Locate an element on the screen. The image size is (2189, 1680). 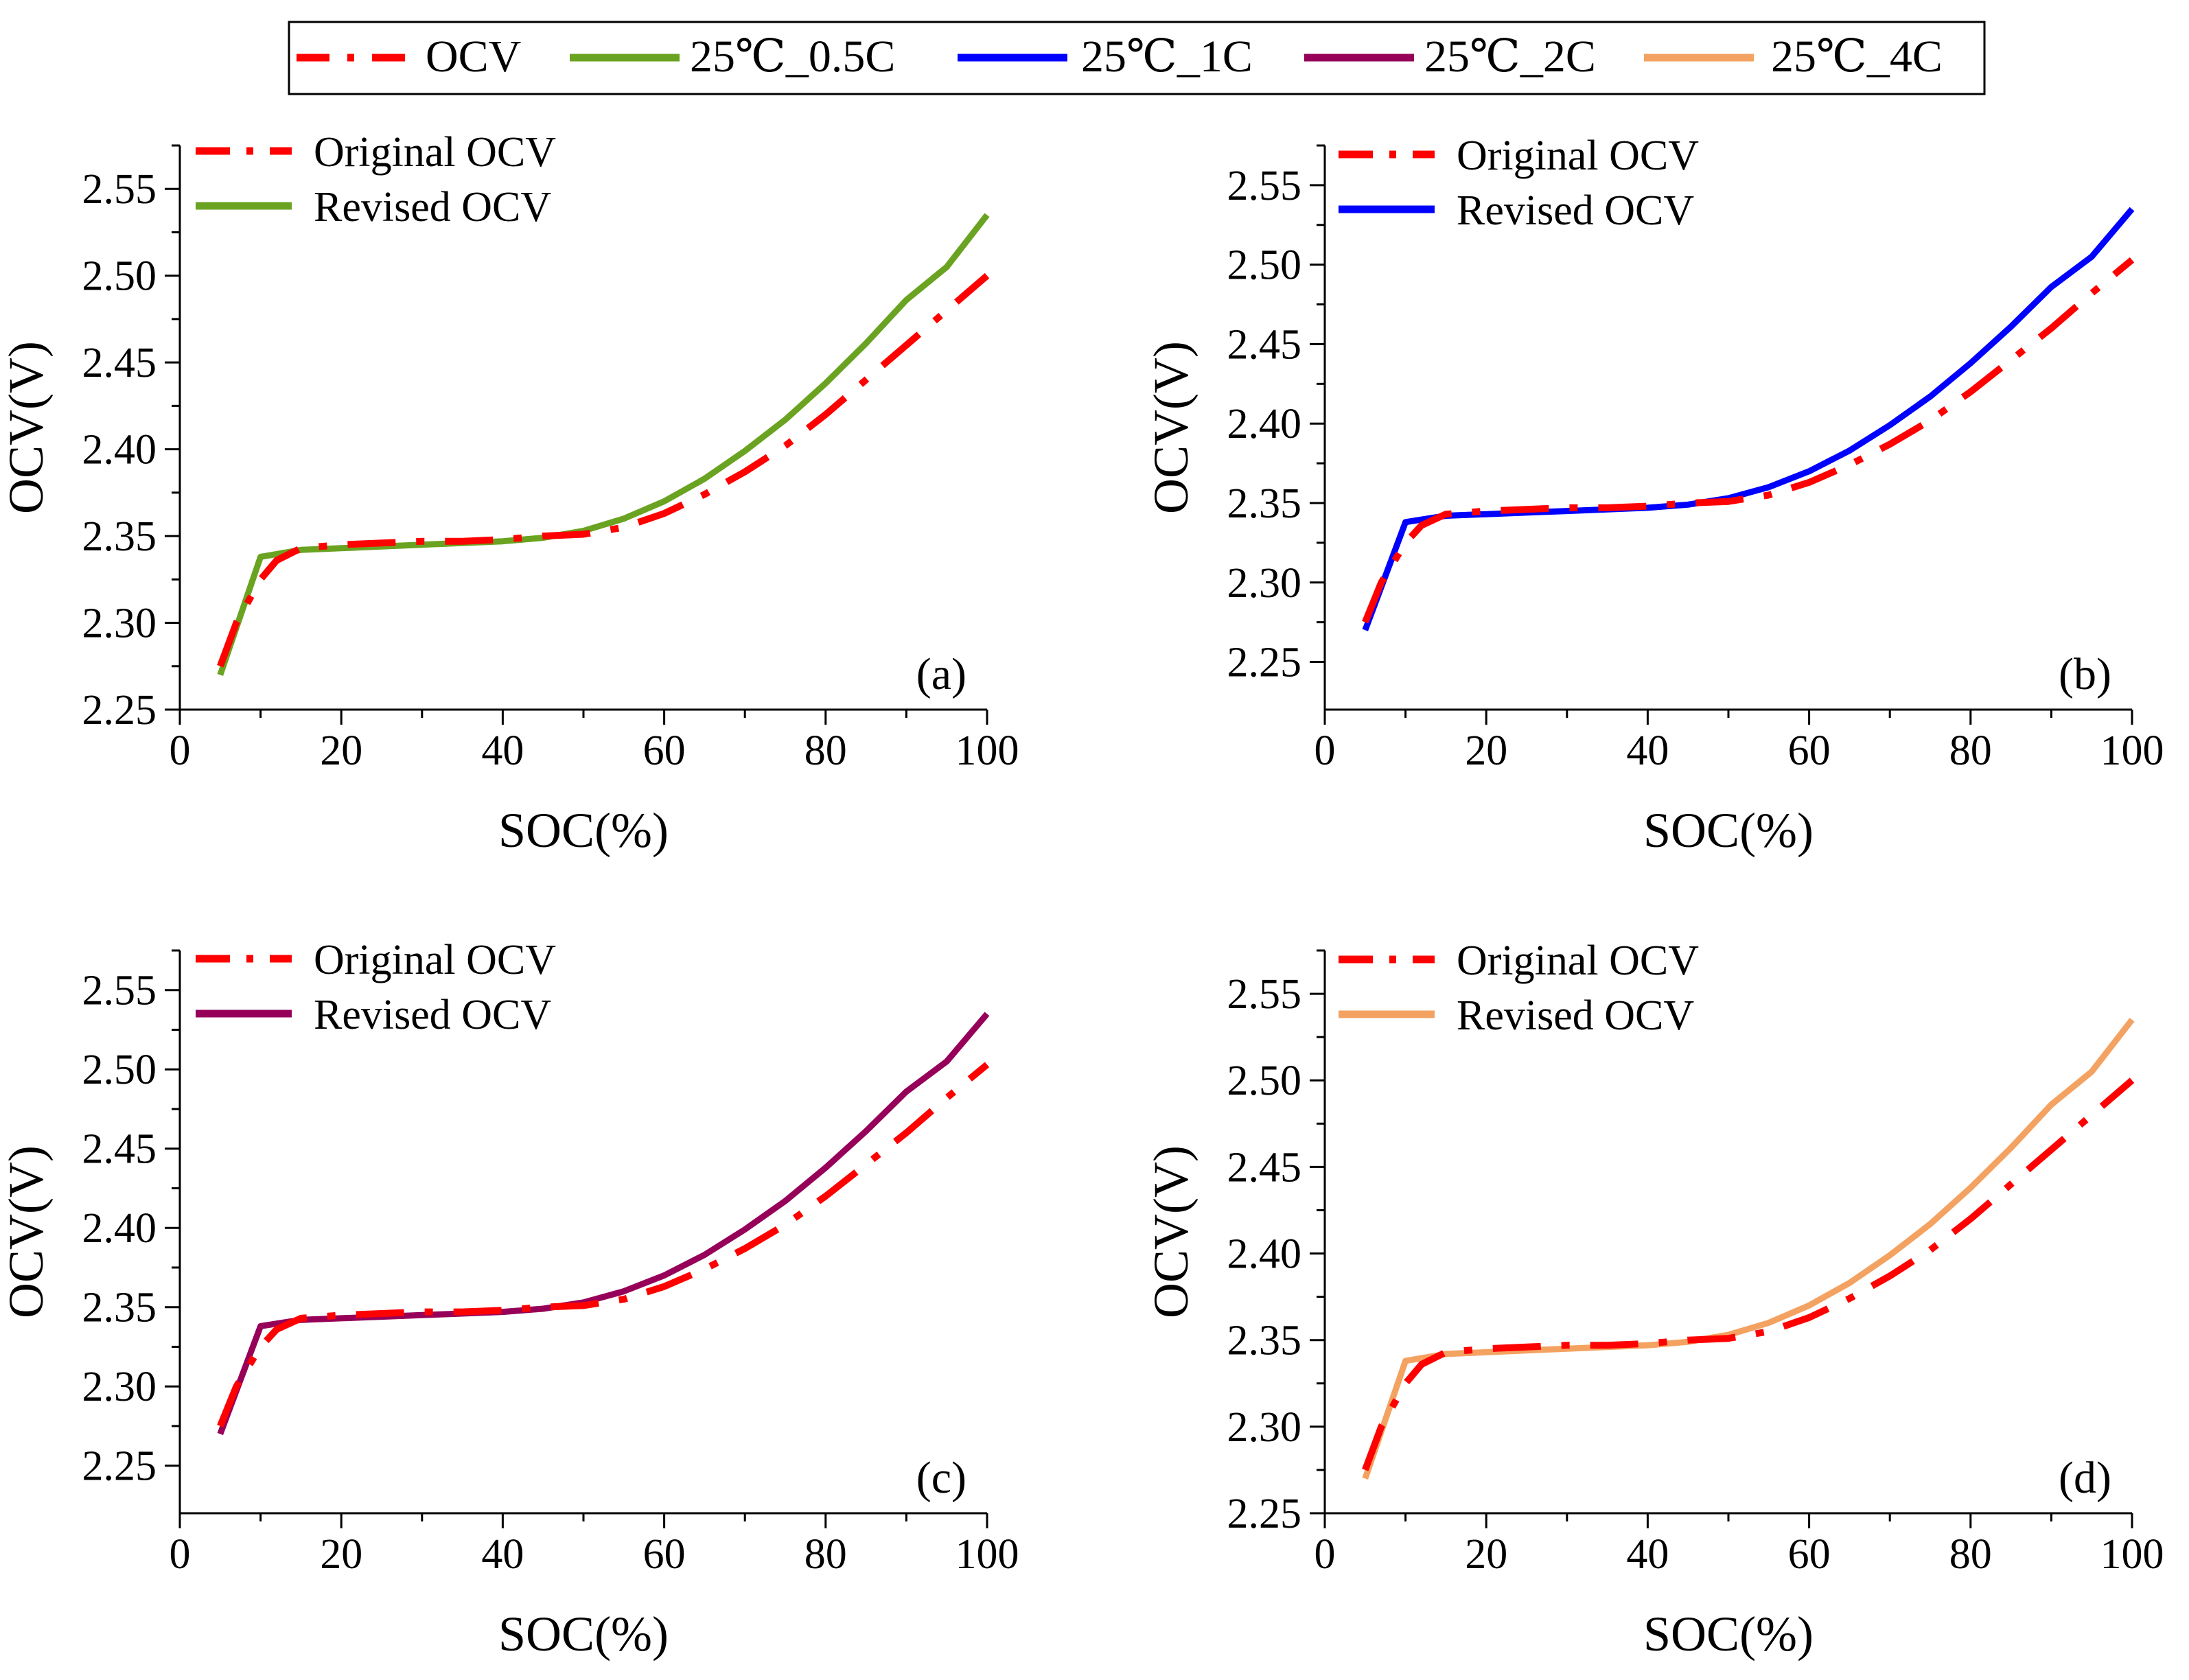
legend-label-3: 25℃_2C is located at coordinates (1510, 57).